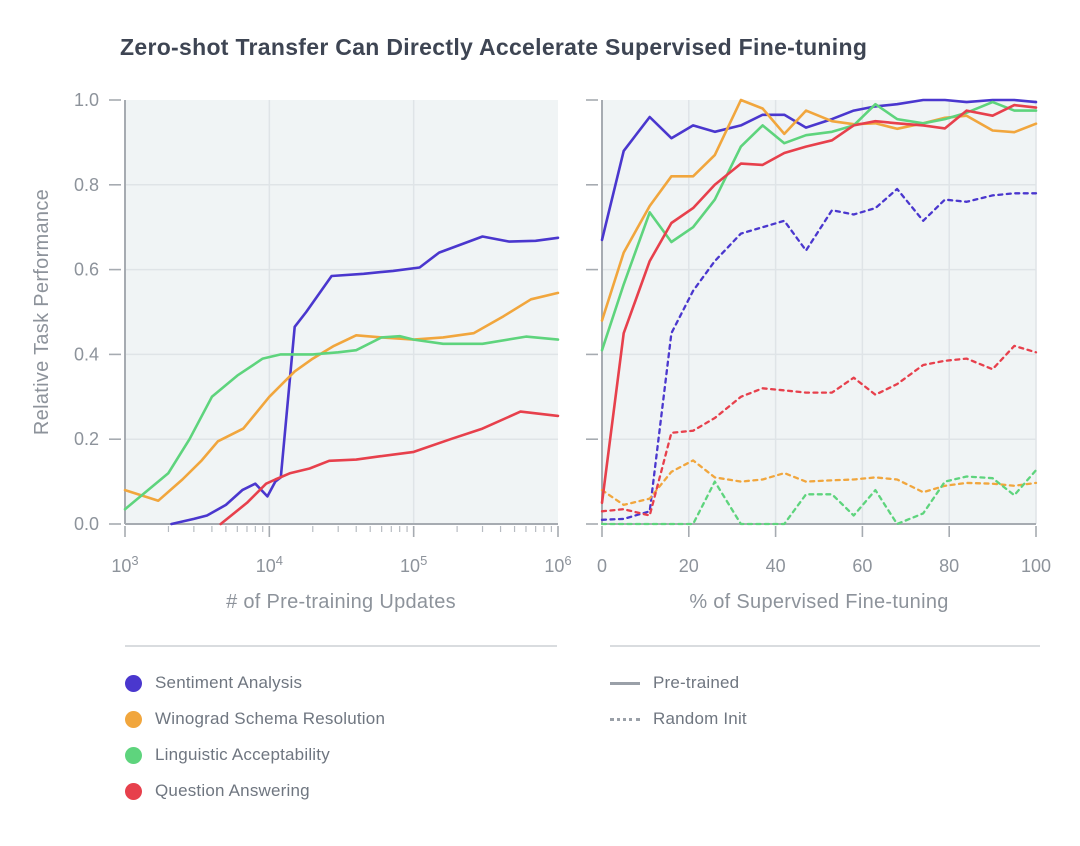  I want to click on question-answering-dot-icon, so click(133, 791).